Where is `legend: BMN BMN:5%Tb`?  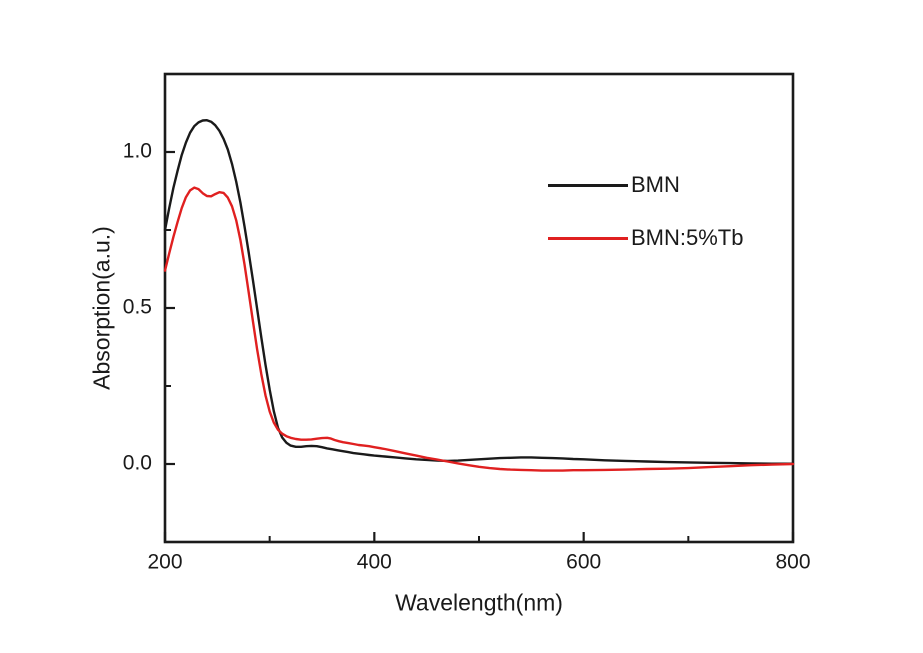
legend: BMN BMN:5%Tb is located at coordinates (645, 211).